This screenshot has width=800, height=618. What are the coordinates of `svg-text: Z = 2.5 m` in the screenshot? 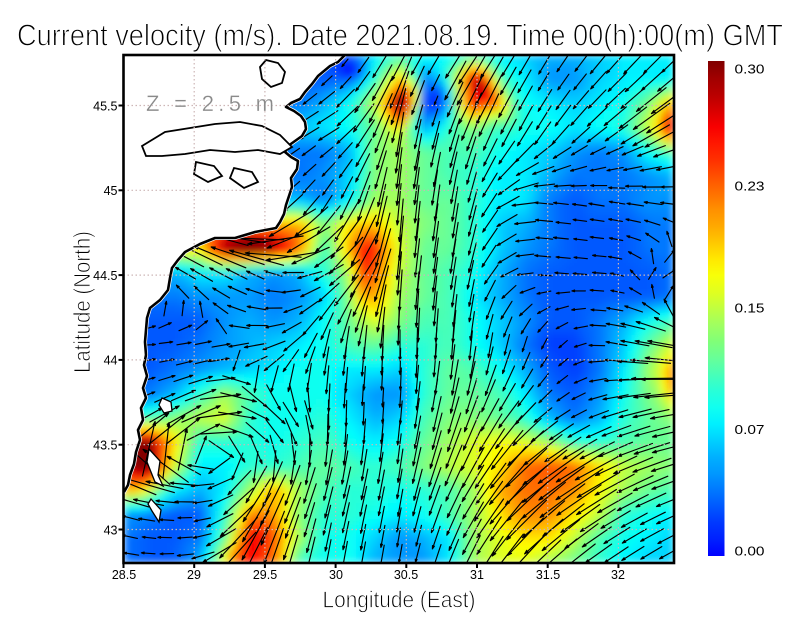 It's located at (210, 103).